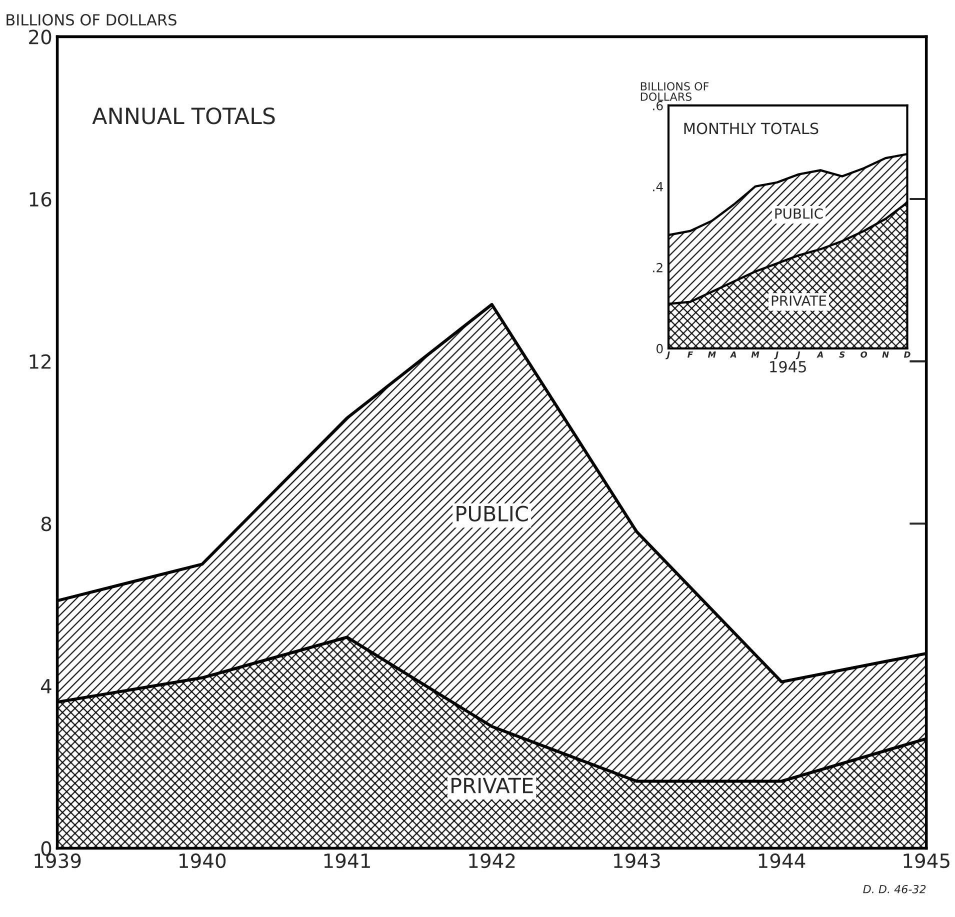 This screenshot has height=917, width=955. I want to click on y-tick-label: .2, so click(657, 267).